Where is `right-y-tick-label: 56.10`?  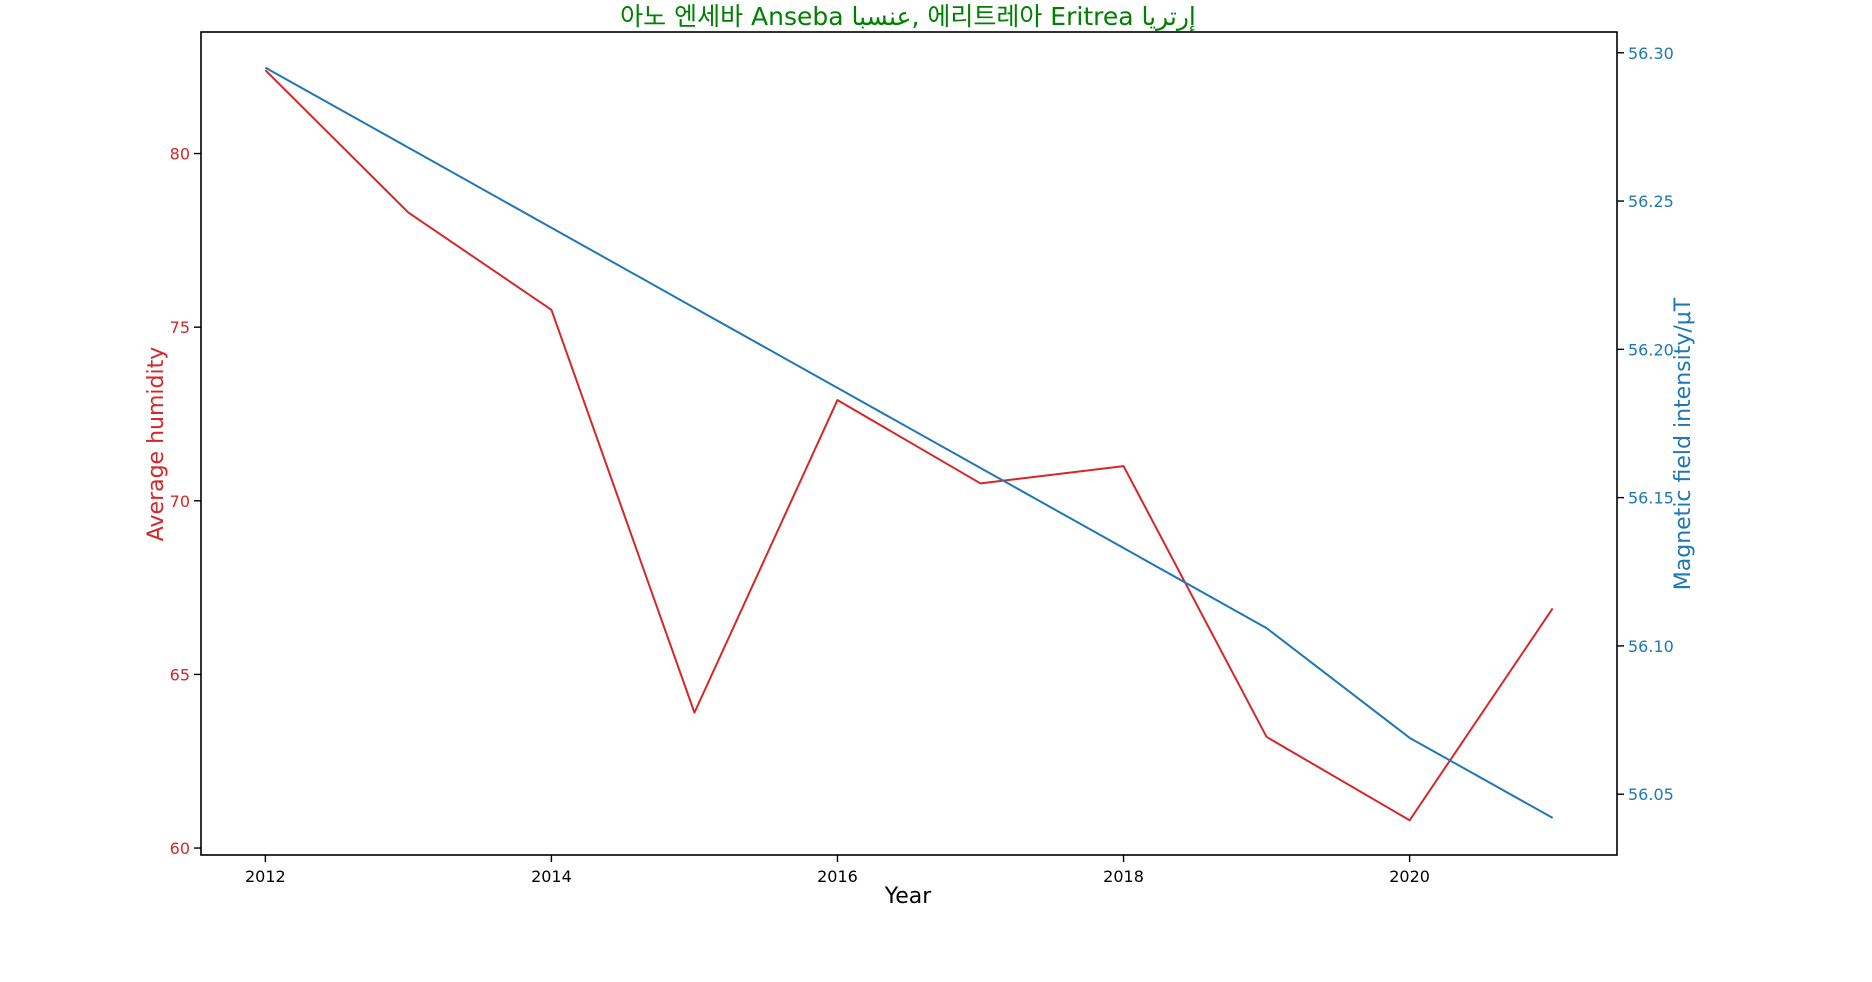 right-y-tick-label: 56.10 is located at coordinates (1651, 646).